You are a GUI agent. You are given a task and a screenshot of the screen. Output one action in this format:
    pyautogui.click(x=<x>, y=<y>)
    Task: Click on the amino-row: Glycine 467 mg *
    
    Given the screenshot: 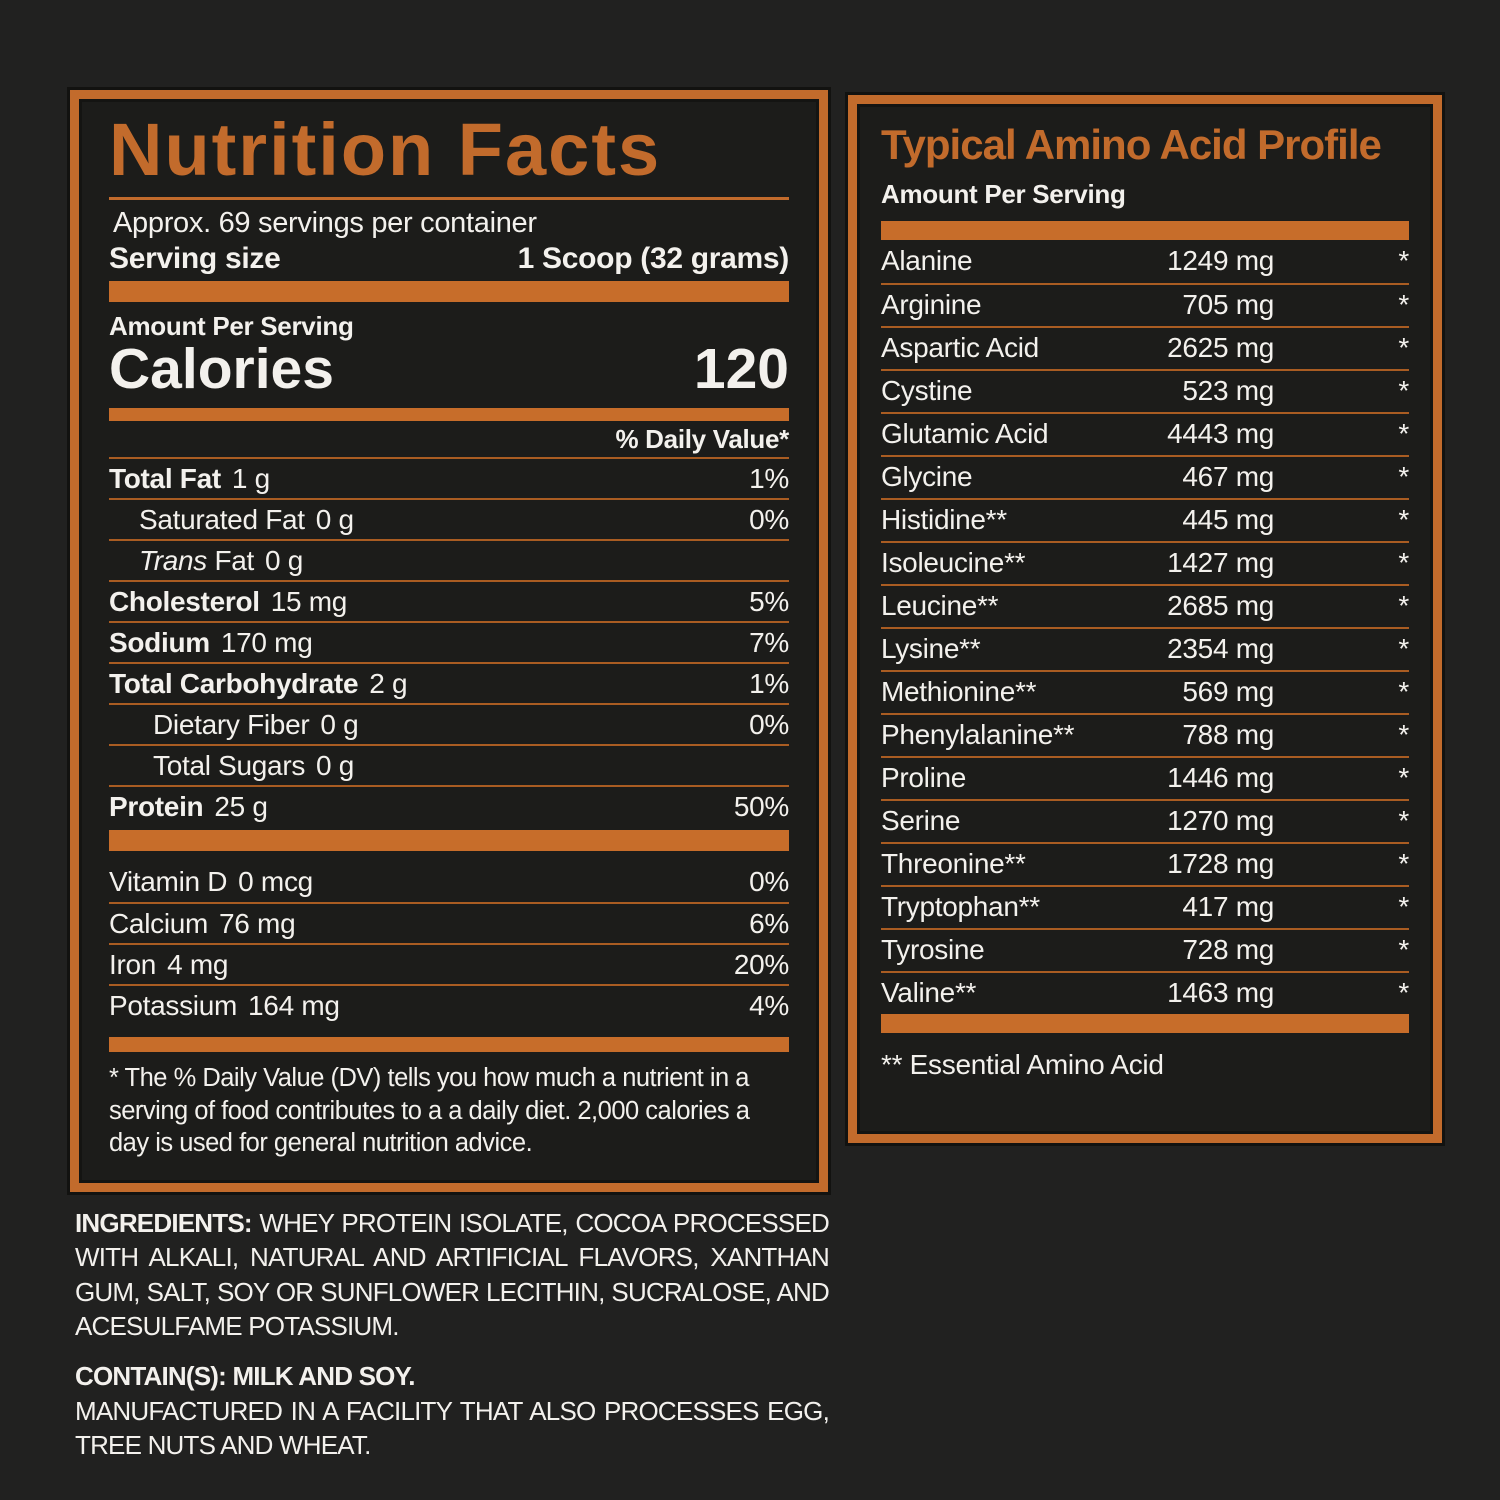 What is the action you would take?
    pyautogui.click(x=1145, y=476)
    